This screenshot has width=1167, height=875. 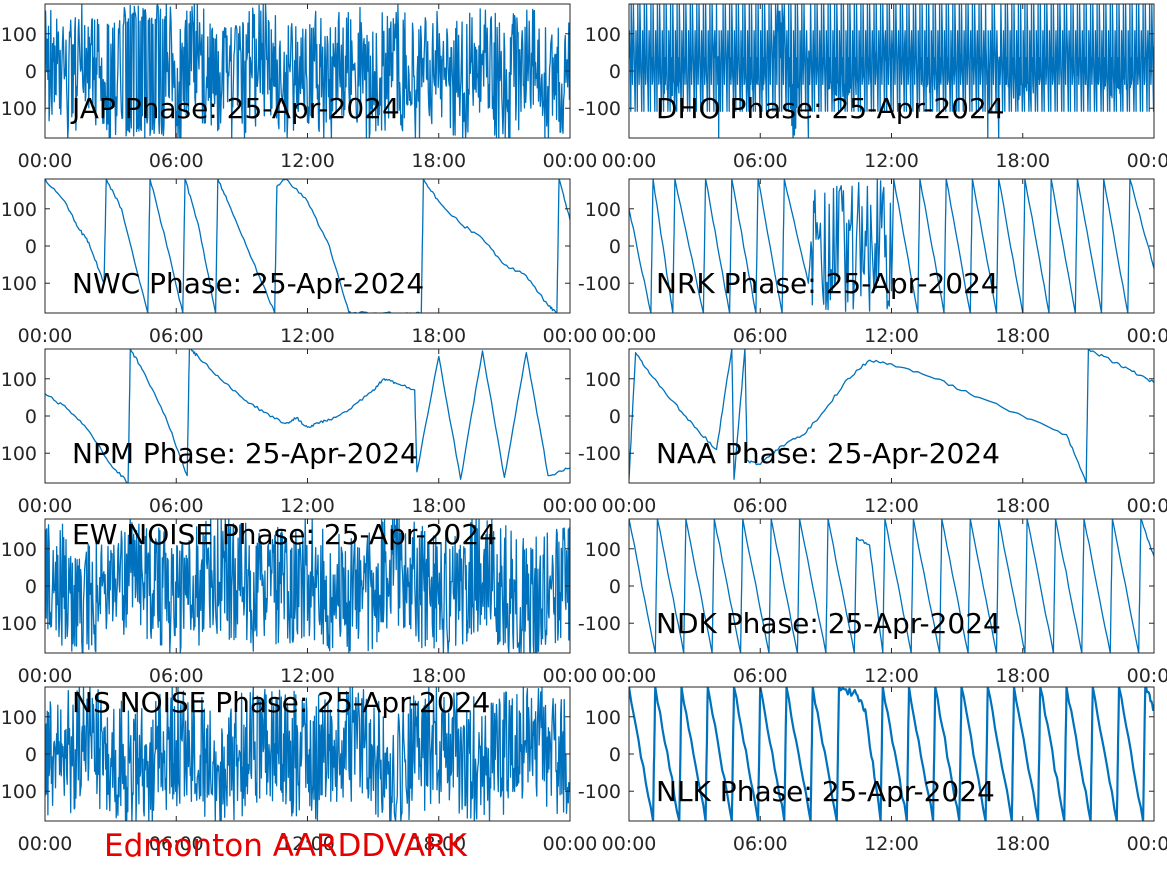 What do you see at coordinates (828, 623) in the screenshot?
I see `panel-title: NDK Phase: 25-Apr-2024` at bounding box center [828, 623].